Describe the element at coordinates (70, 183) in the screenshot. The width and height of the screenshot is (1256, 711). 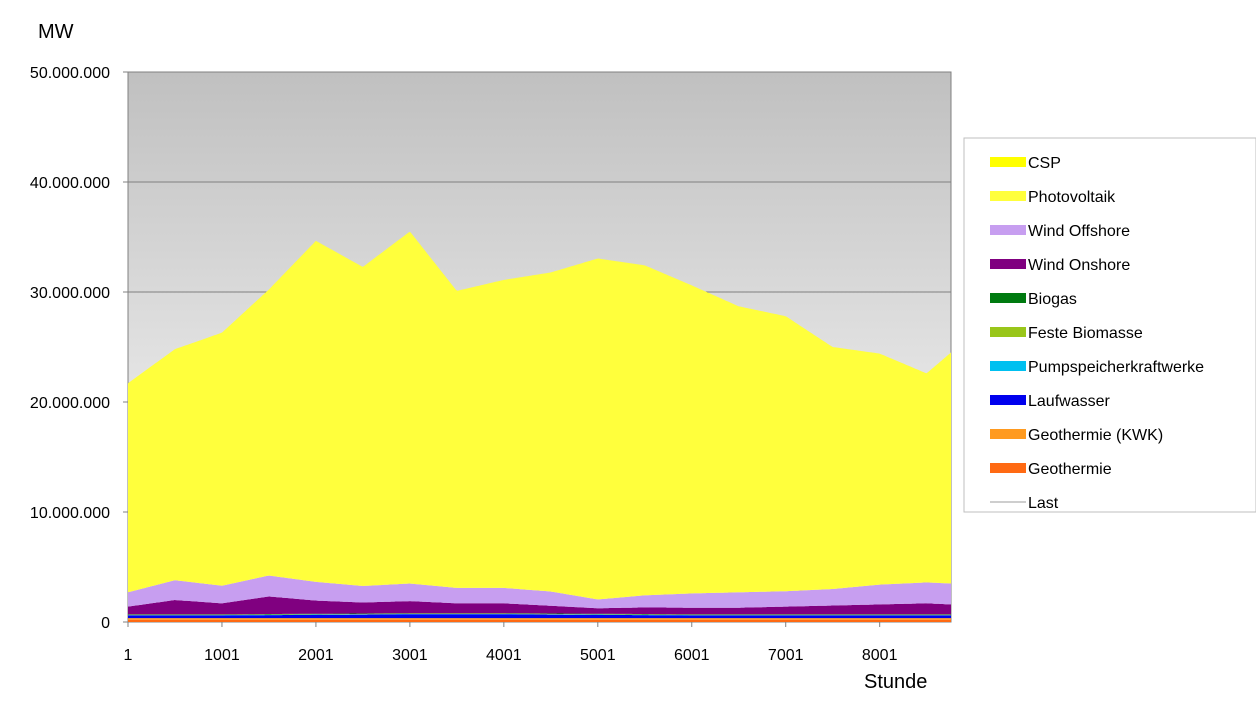
I see `y-tick-label: 40.000.000` at that location.